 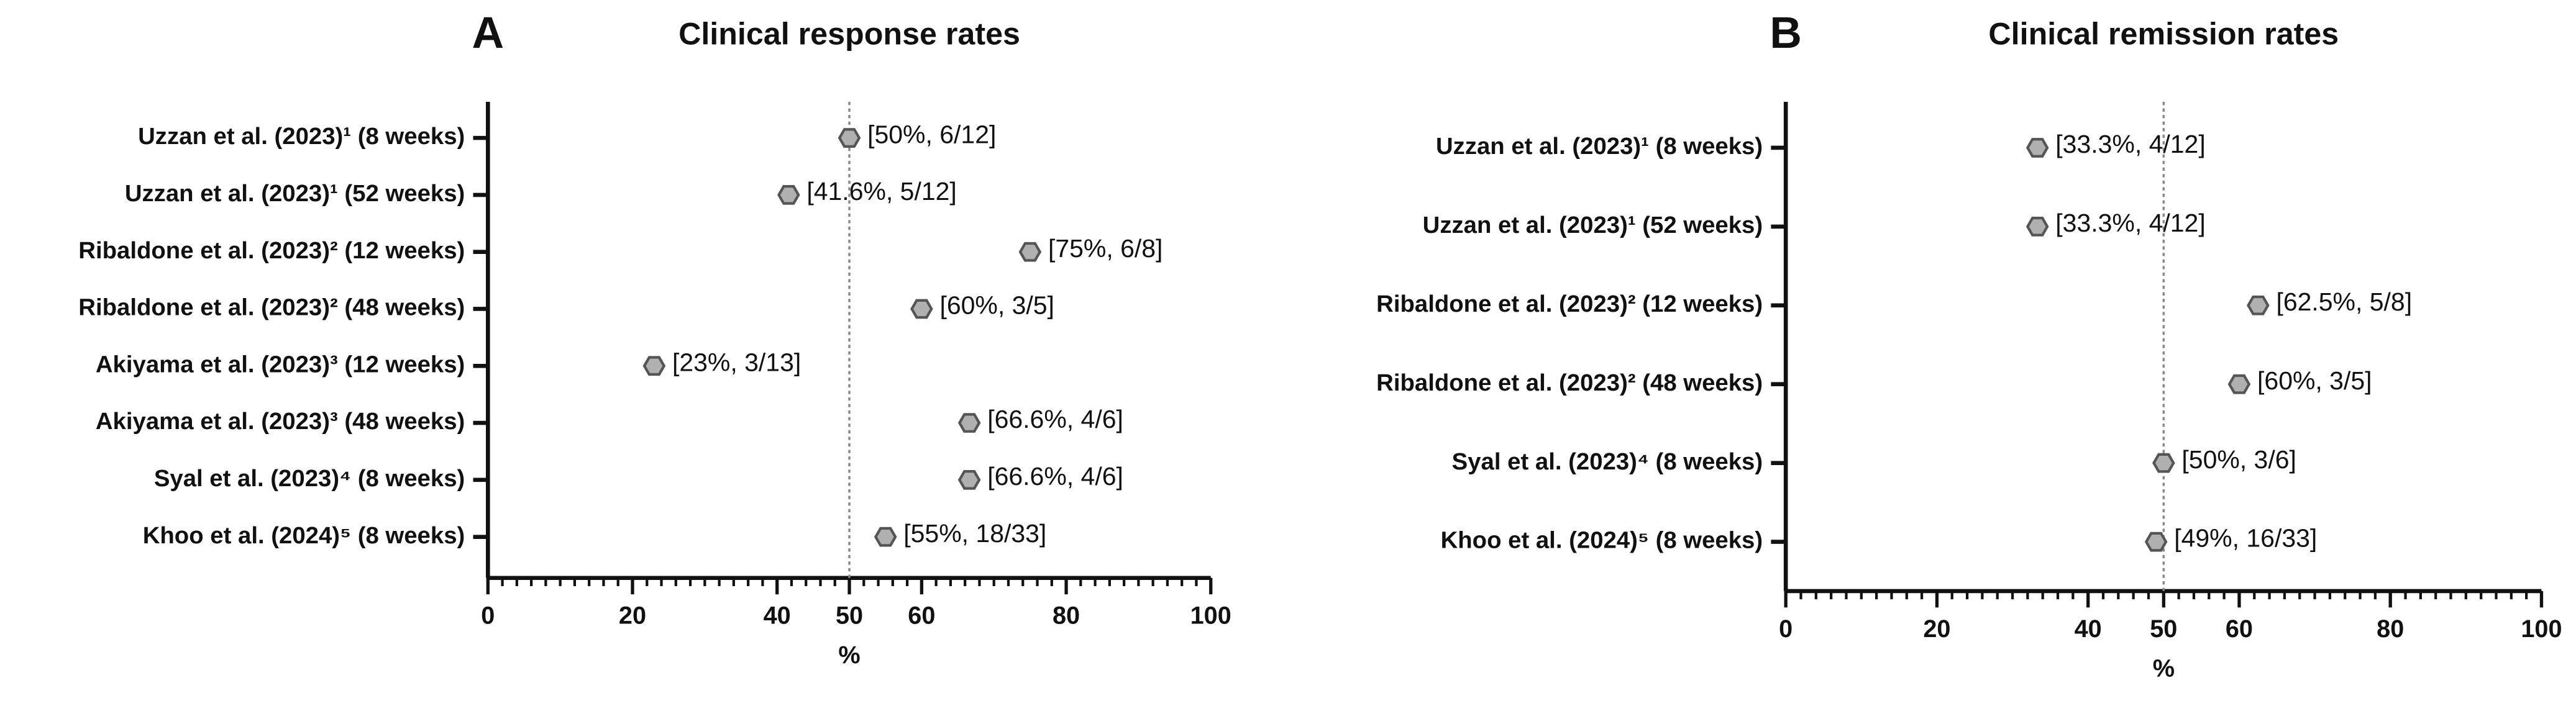 What do you see at coordinates (488, 33) in the screenshot?
I see `panel-letter: A` at bounding box center [488, 33].